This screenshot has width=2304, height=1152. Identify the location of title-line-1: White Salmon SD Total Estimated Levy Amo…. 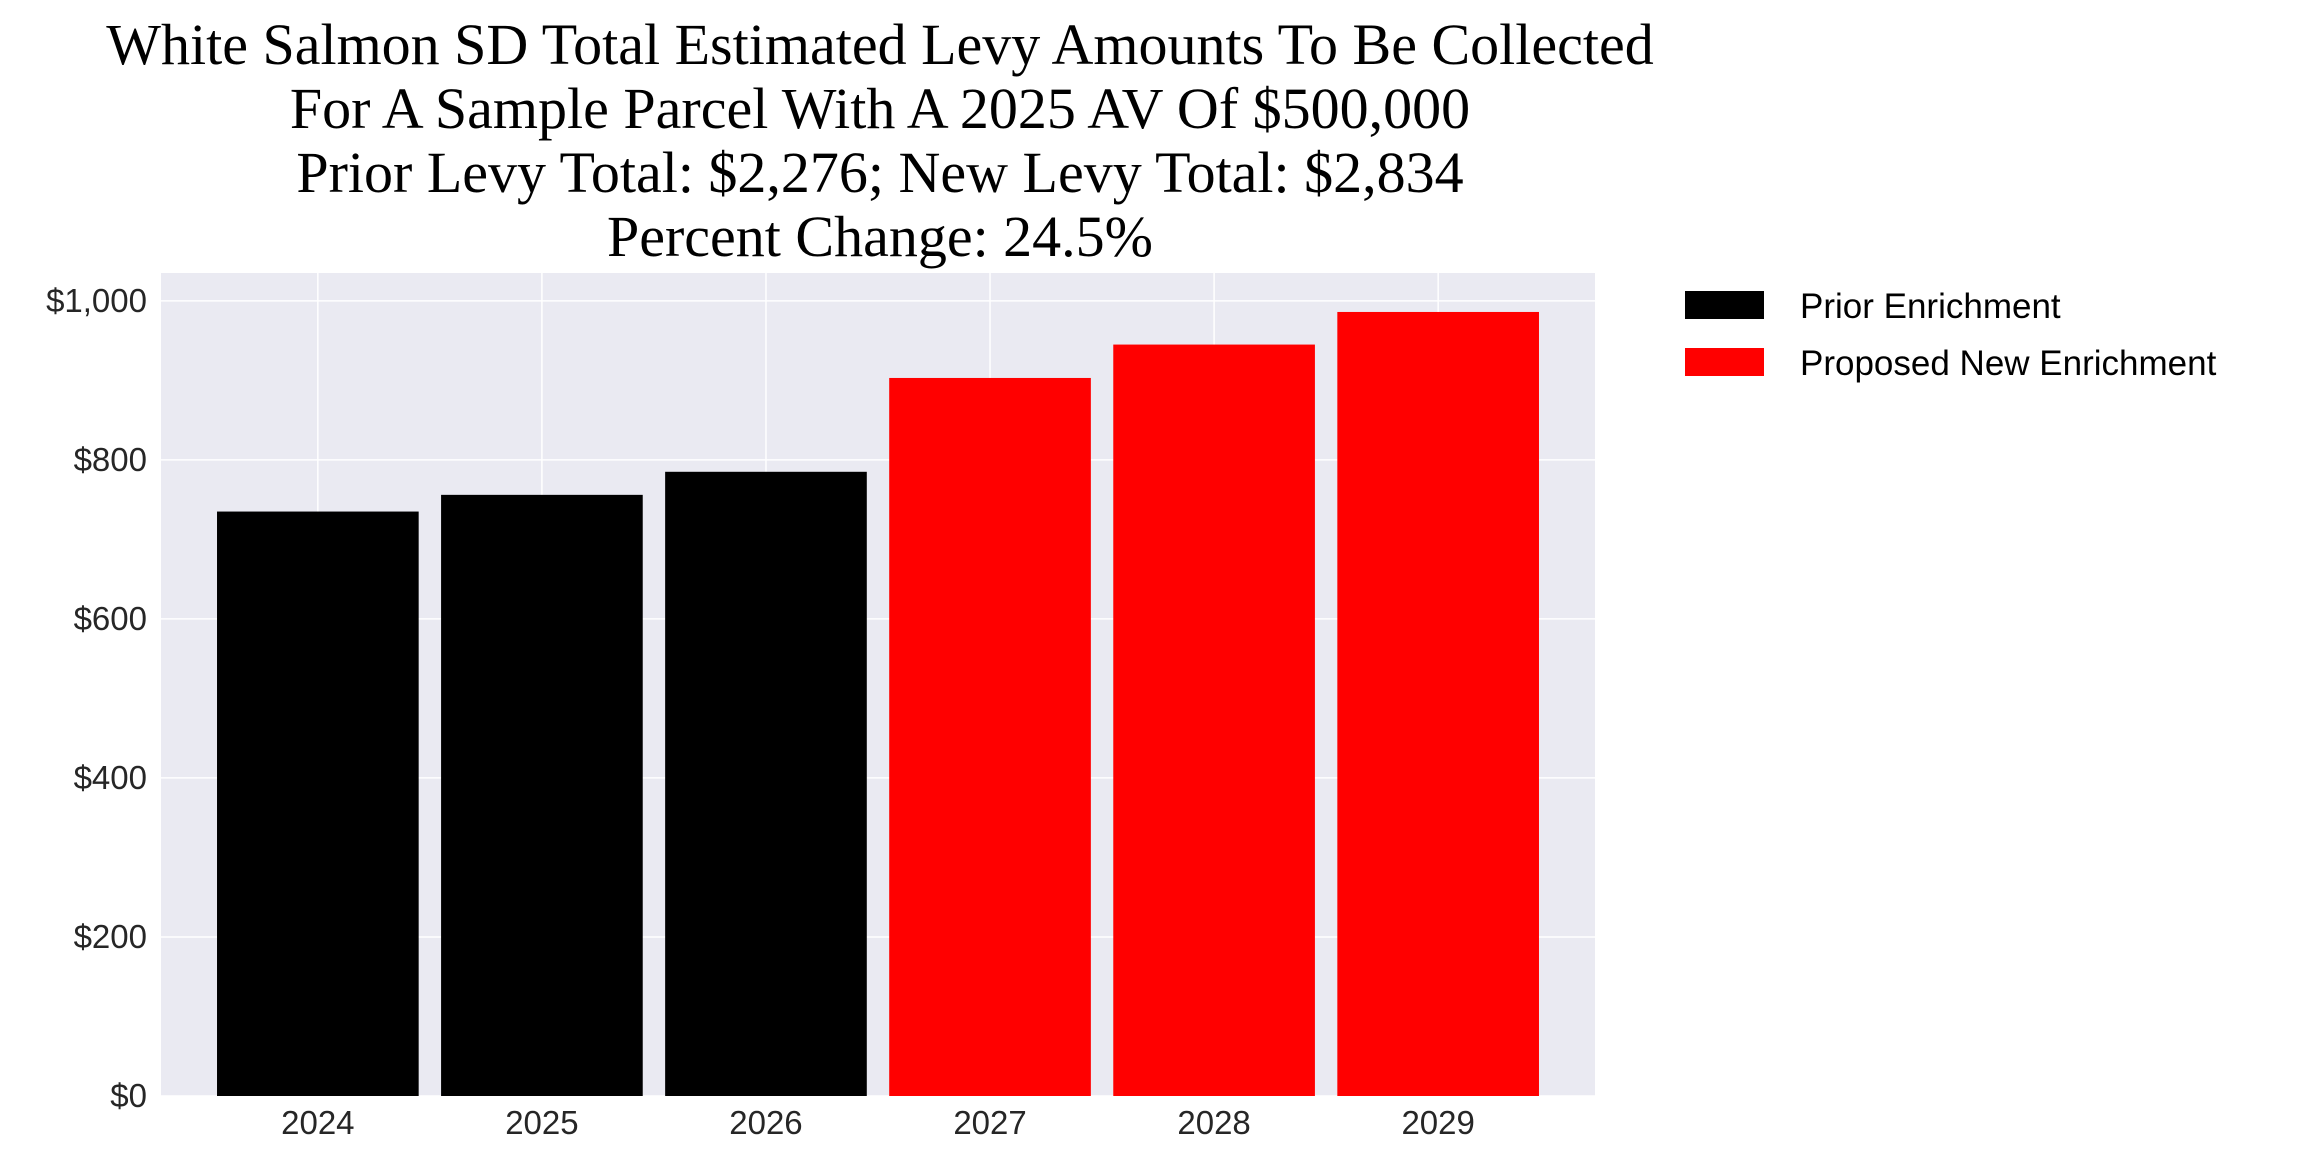
(880, 44).